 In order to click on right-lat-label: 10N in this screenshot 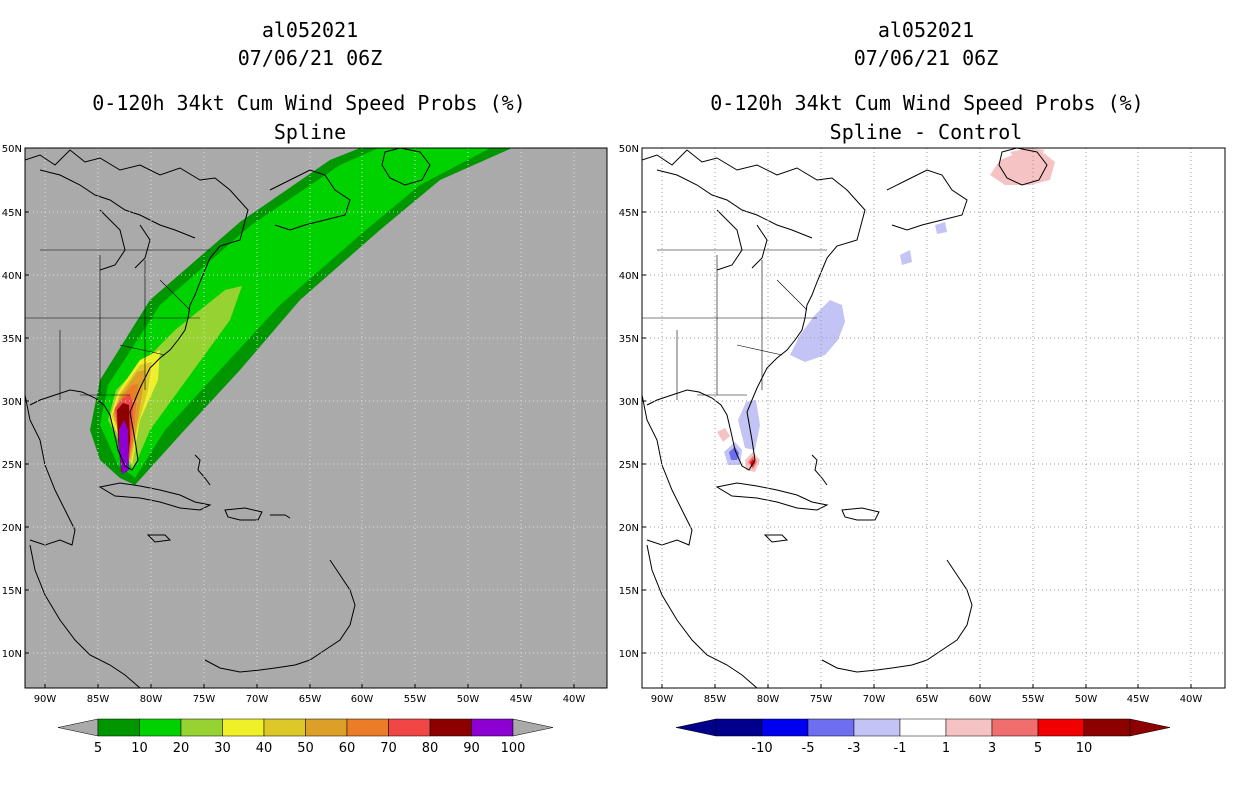, I will do `click(629, 654)`.